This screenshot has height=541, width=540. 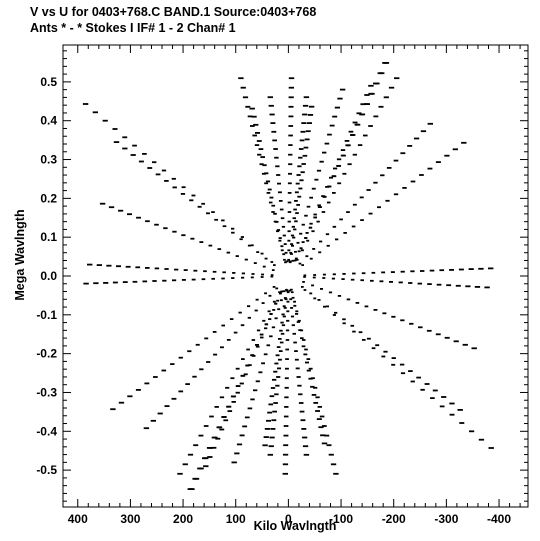 What do you see at coordinates (46, 470) in the screenshot?
I see `y-tick-label: -0.5` at bounding box center [46, 470].